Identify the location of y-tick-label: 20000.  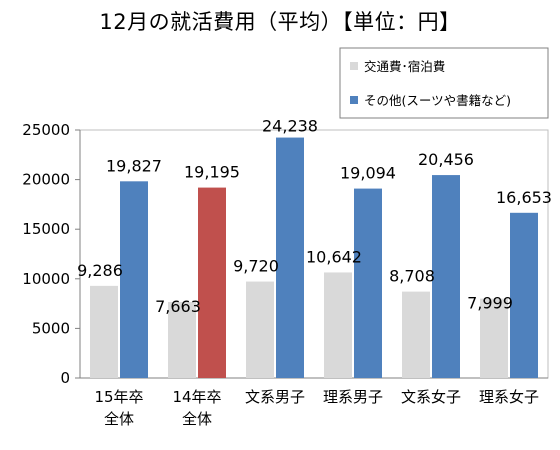
(46, 180).